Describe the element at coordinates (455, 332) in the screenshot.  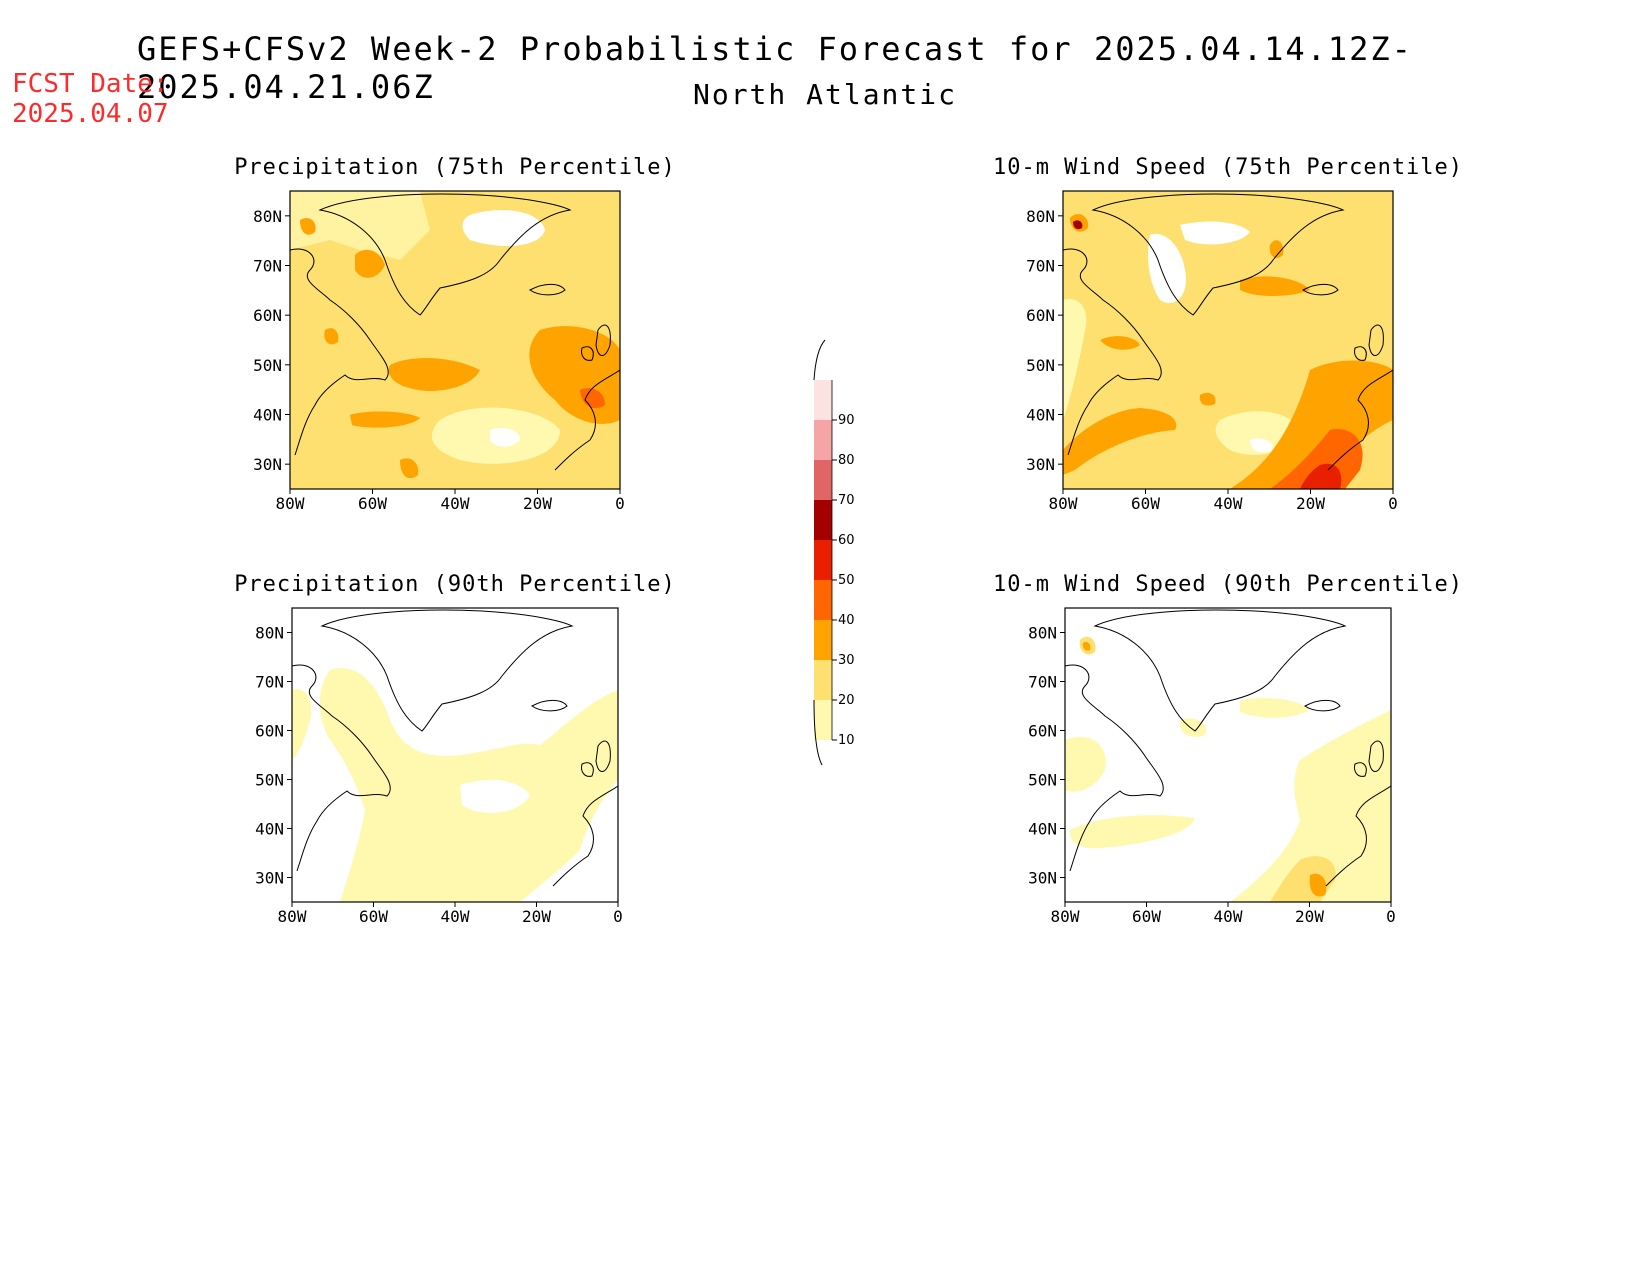
I see `precip75-coastlines` at that location.